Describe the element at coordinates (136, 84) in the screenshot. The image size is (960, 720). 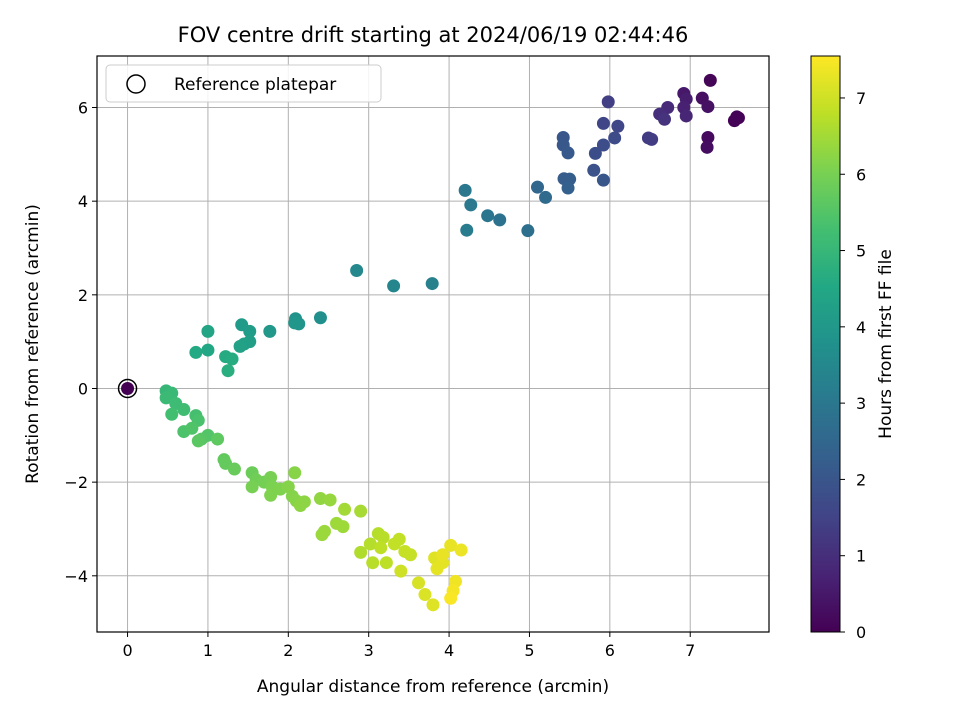
I see `legend-marker-icon` at that location.